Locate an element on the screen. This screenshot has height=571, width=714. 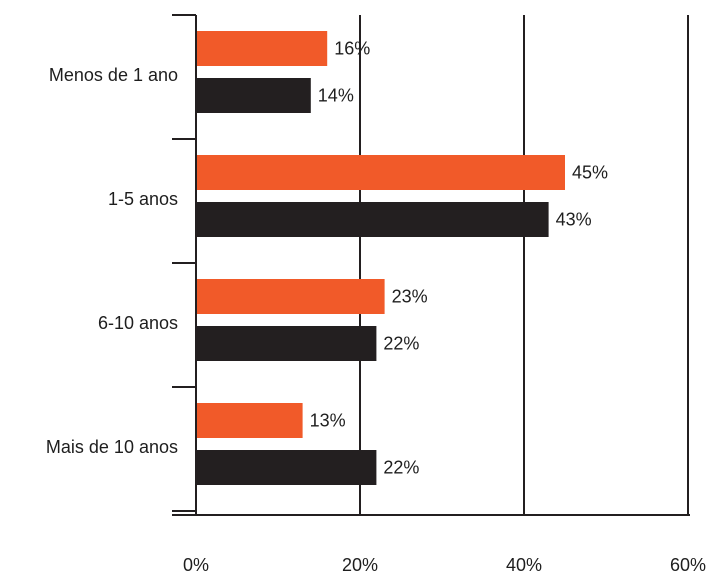
x-tick-label-0: 0% is located at coordinates (196, 563).